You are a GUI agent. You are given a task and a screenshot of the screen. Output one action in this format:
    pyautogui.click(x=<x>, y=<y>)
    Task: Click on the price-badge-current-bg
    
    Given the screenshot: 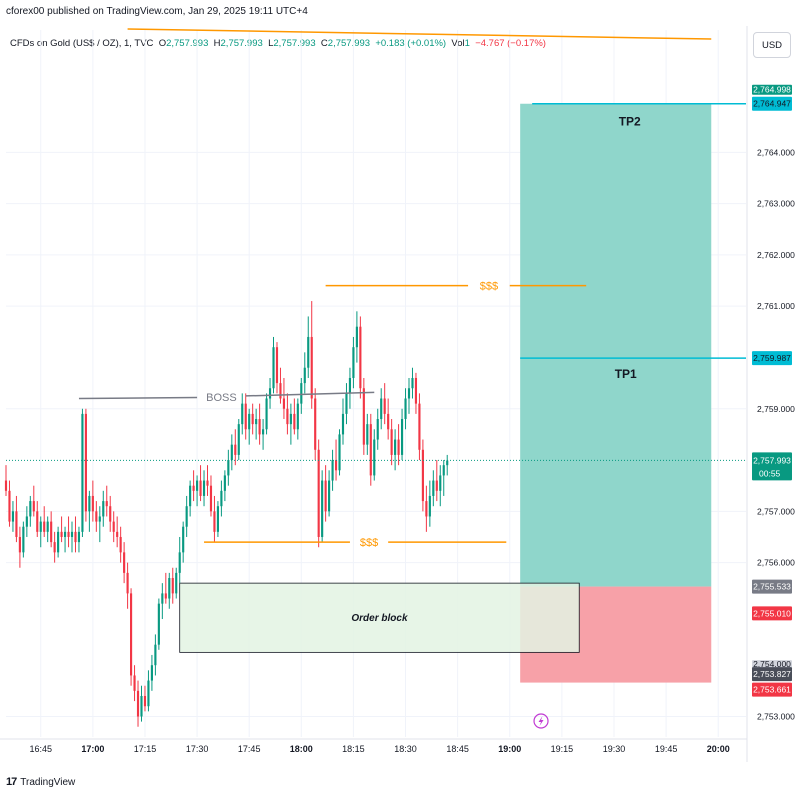 What is the action you would take?
    pyautogui.click(x=772, y=466)
    